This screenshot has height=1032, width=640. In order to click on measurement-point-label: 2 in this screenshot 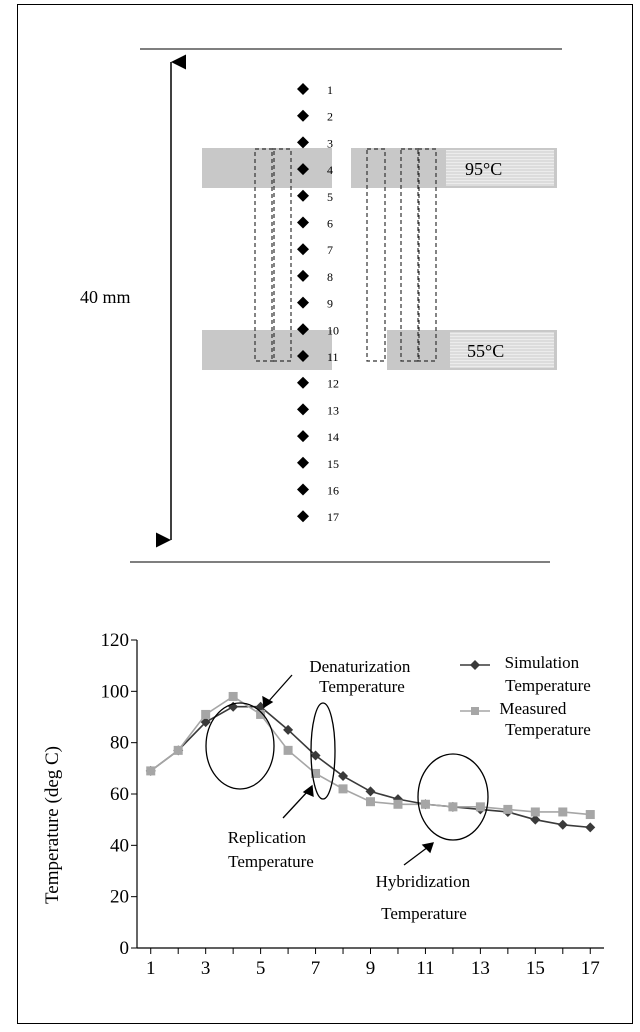, I will do `click(330, 117)`.